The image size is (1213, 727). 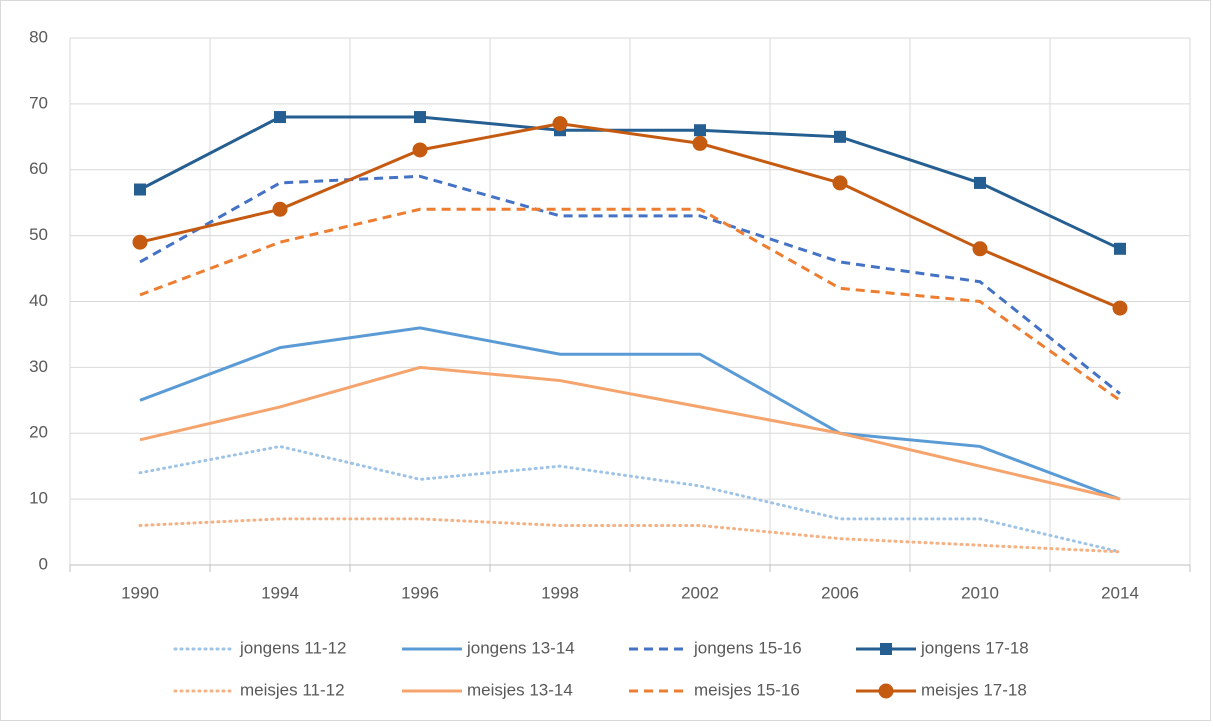 What do you see at coordinates (1120, 592) in the screenshot?
I see `x-tick-label: 2014` at bounding box center [1120, 592].